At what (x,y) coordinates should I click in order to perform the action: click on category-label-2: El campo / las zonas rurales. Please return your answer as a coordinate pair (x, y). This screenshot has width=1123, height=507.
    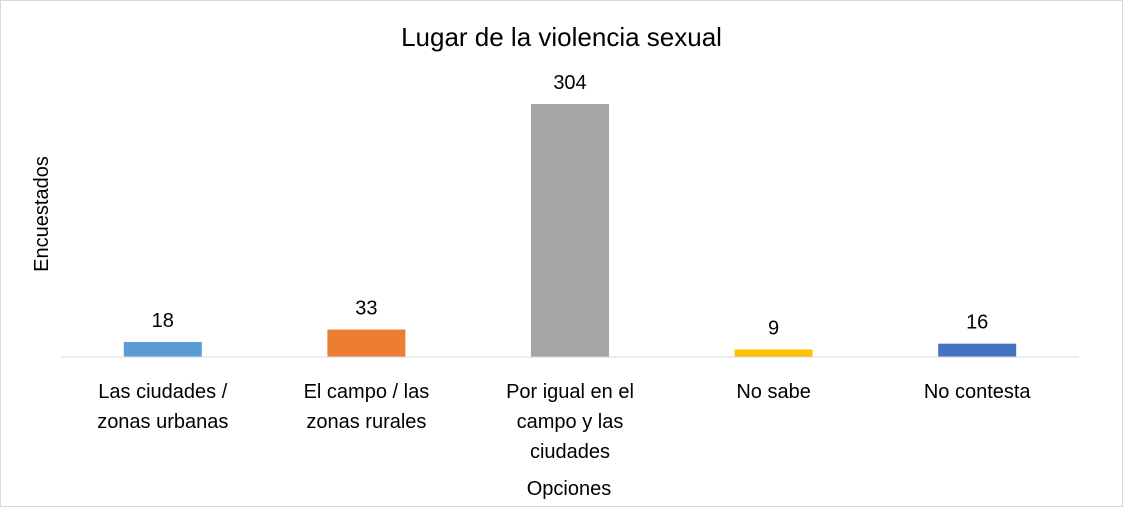
    Looking at the image, I should click on (367, 407).